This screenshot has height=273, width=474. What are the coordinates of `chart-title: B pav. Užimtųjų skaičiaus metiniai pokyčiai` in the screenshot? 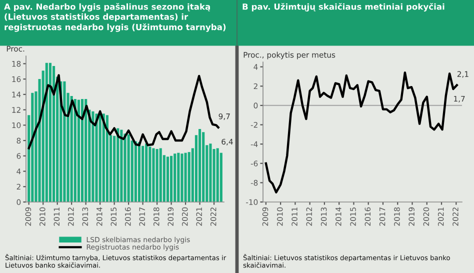 It's located at (343, 7).